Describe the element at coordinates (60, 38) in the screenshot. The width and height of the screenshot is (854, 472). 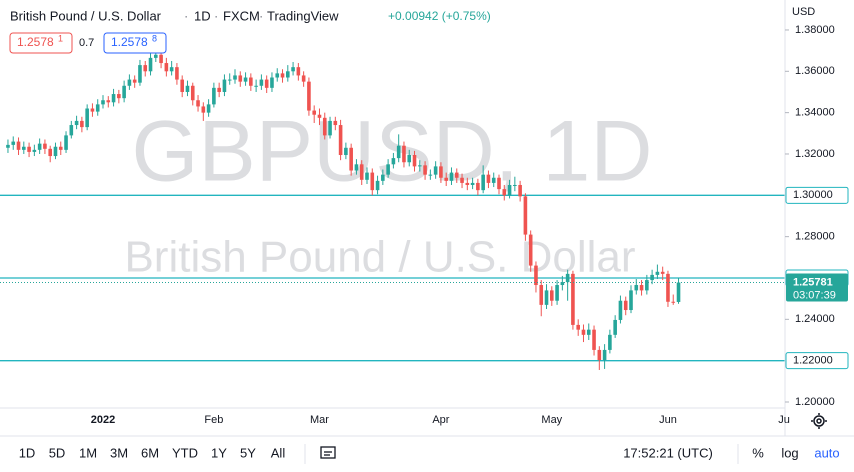
I see `bid-pip: 1` at that location.